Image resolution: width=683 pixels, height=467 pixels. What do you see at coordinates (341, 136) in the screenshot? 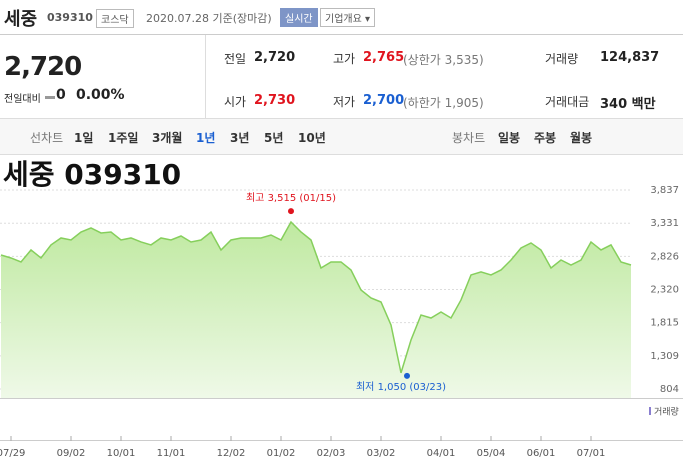
I see `tab-bar` at bounding box center [341, 136].